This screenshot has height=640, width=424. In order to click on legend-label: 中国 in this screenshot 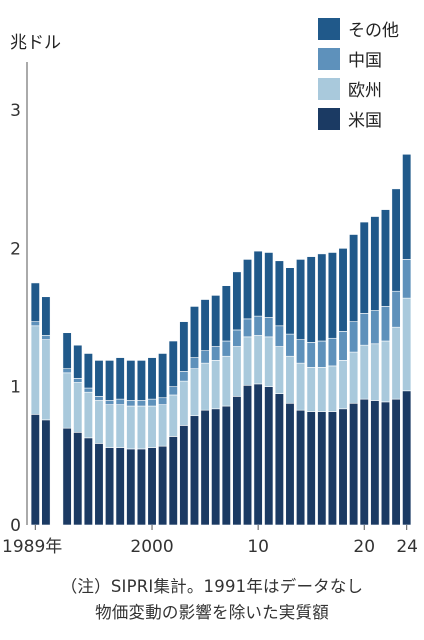, I will do `click(365, 61)`.